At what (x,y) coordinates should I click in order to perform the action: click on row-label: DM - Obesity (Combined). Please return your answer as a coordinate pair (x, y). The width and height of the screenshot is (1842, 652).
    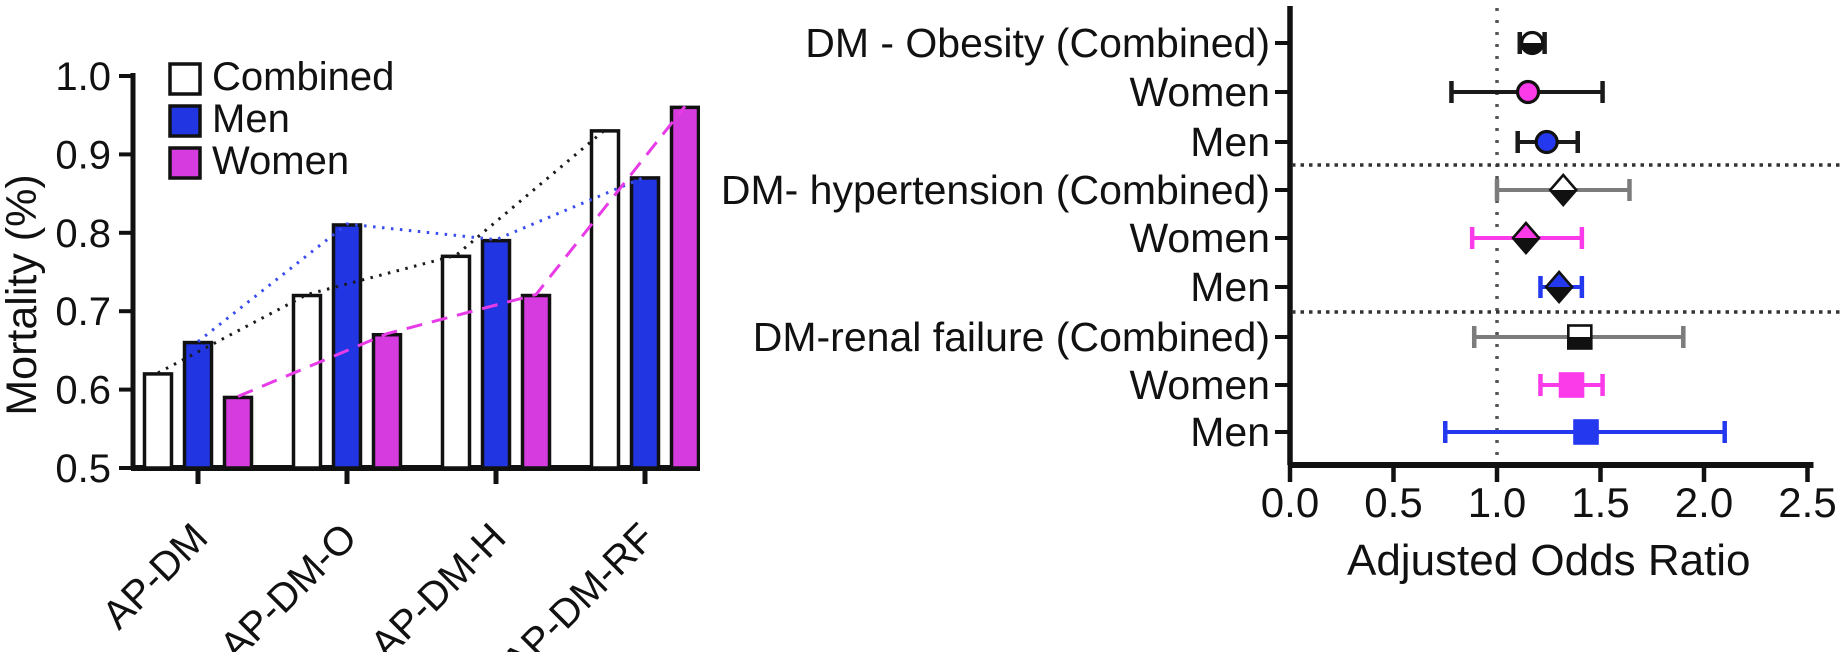
    Looking at the image, I should click on (1037, 43).